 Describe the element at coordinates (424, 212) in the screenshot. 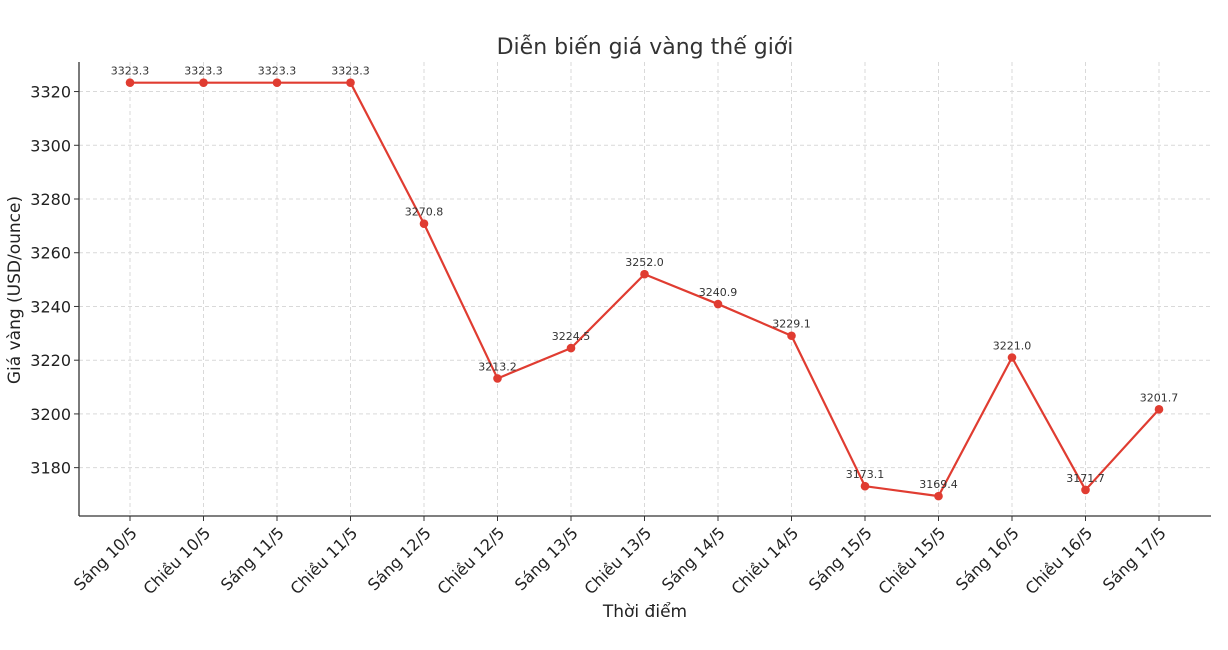

I see `data-label: 3270.8` at that location.